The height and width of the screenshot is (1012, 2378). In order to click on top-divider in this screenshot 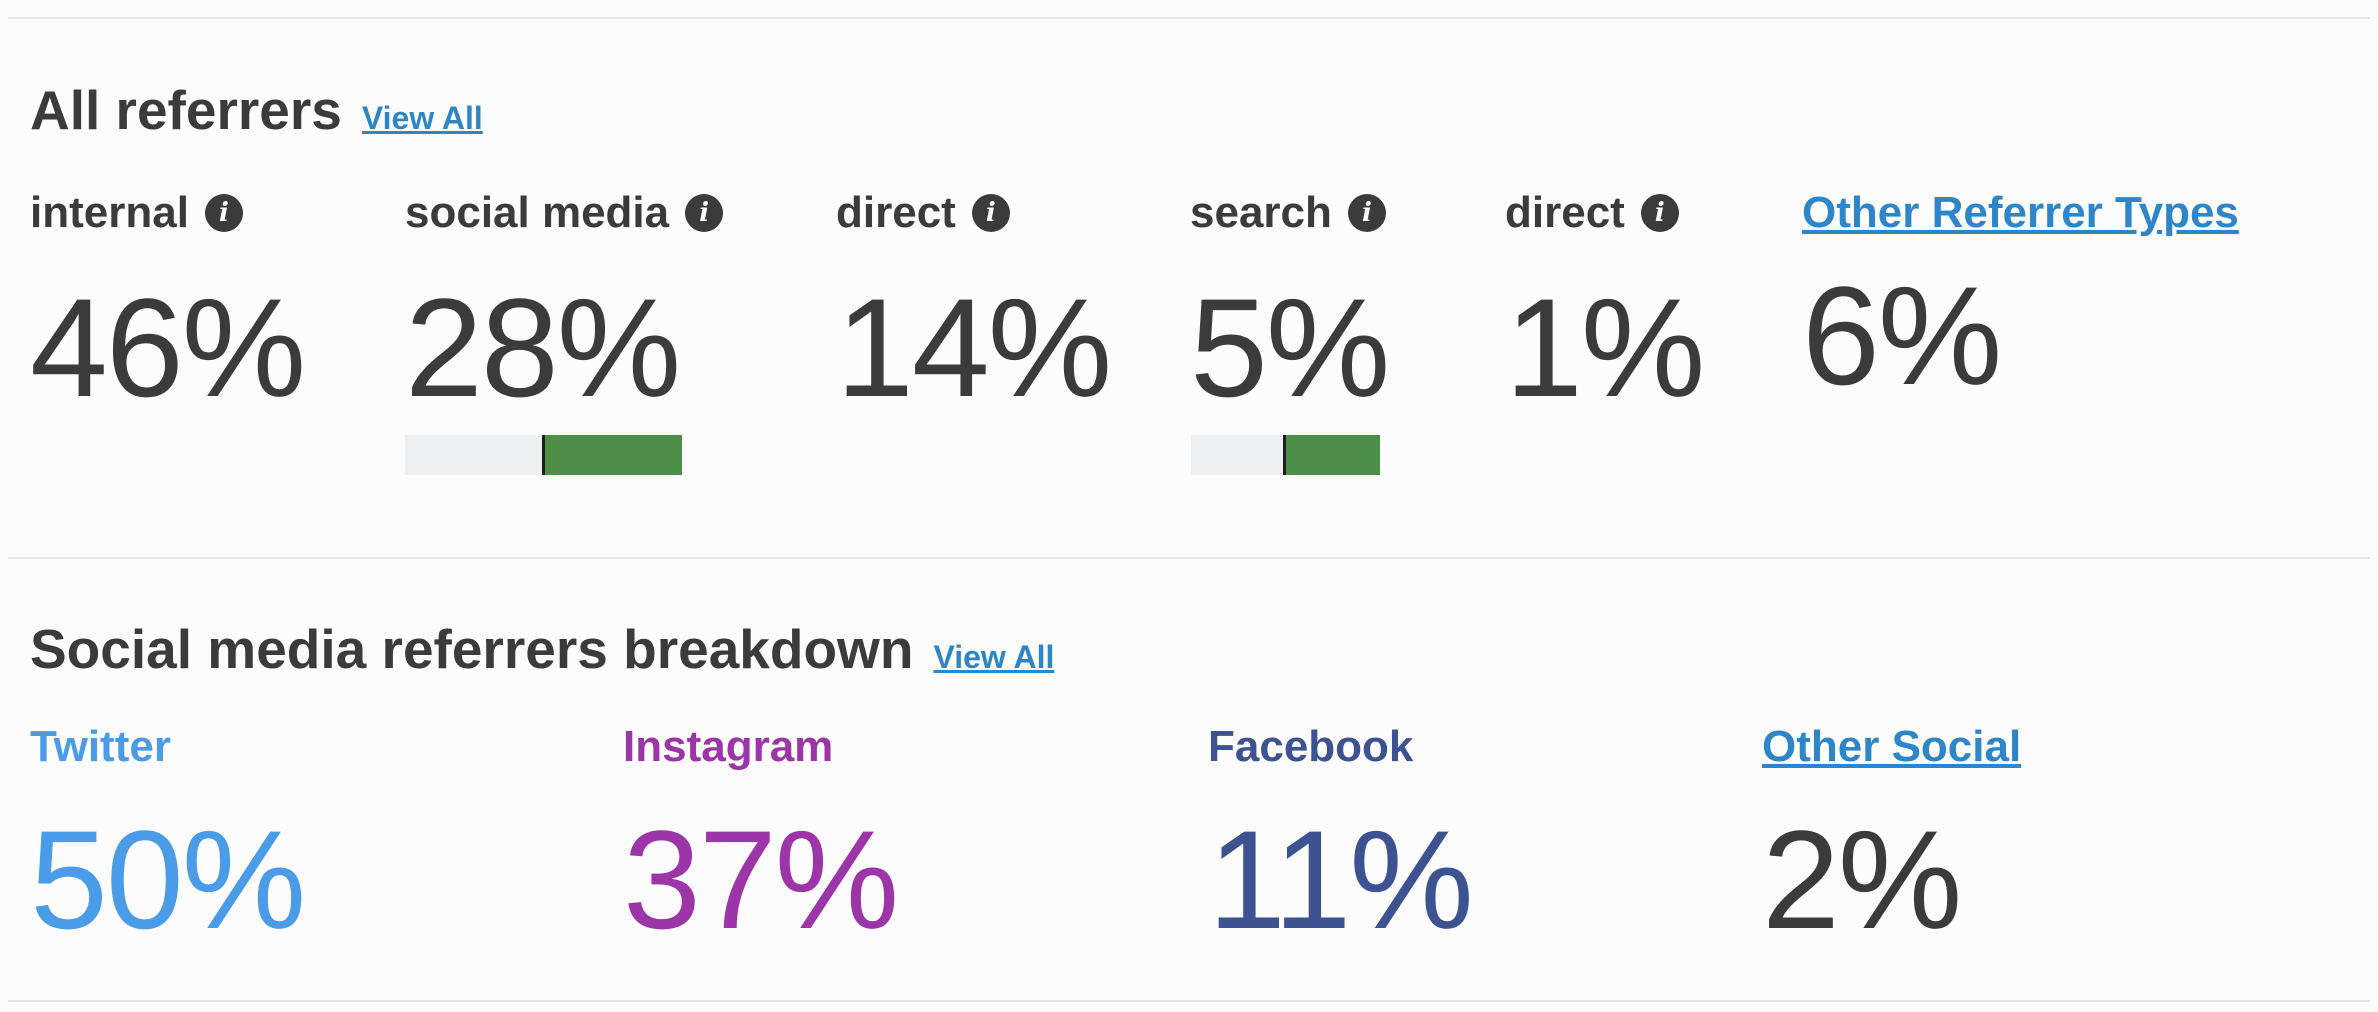, I will do `click(1189, 18)`.